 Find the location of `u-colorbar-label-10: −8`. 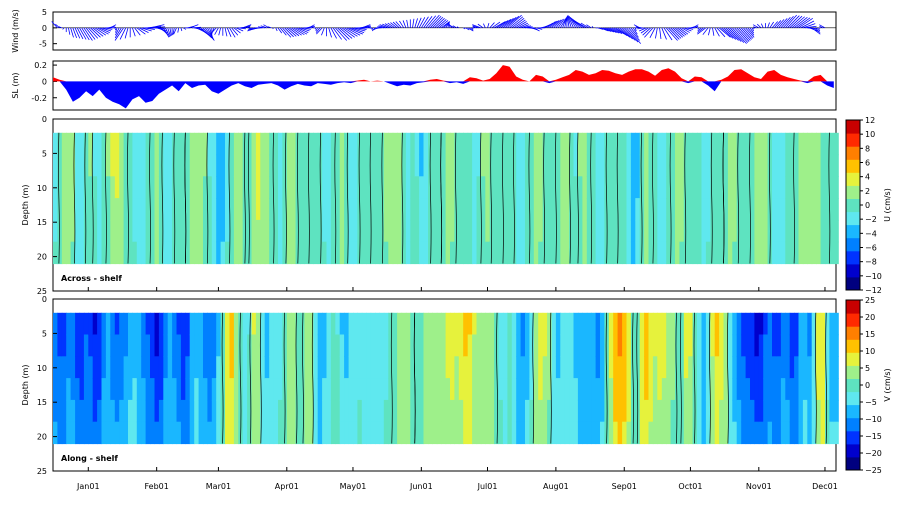

u-colorbar-label-10: −8 is located at coordinates (871, 262).